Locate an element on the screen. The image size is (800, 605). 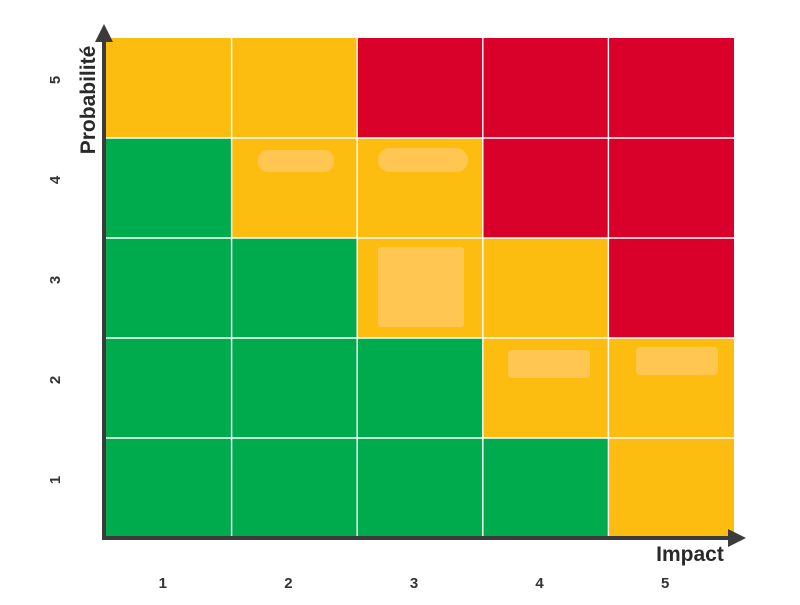
y-axis-label: Probabilité is located at coordinates (88, 100).